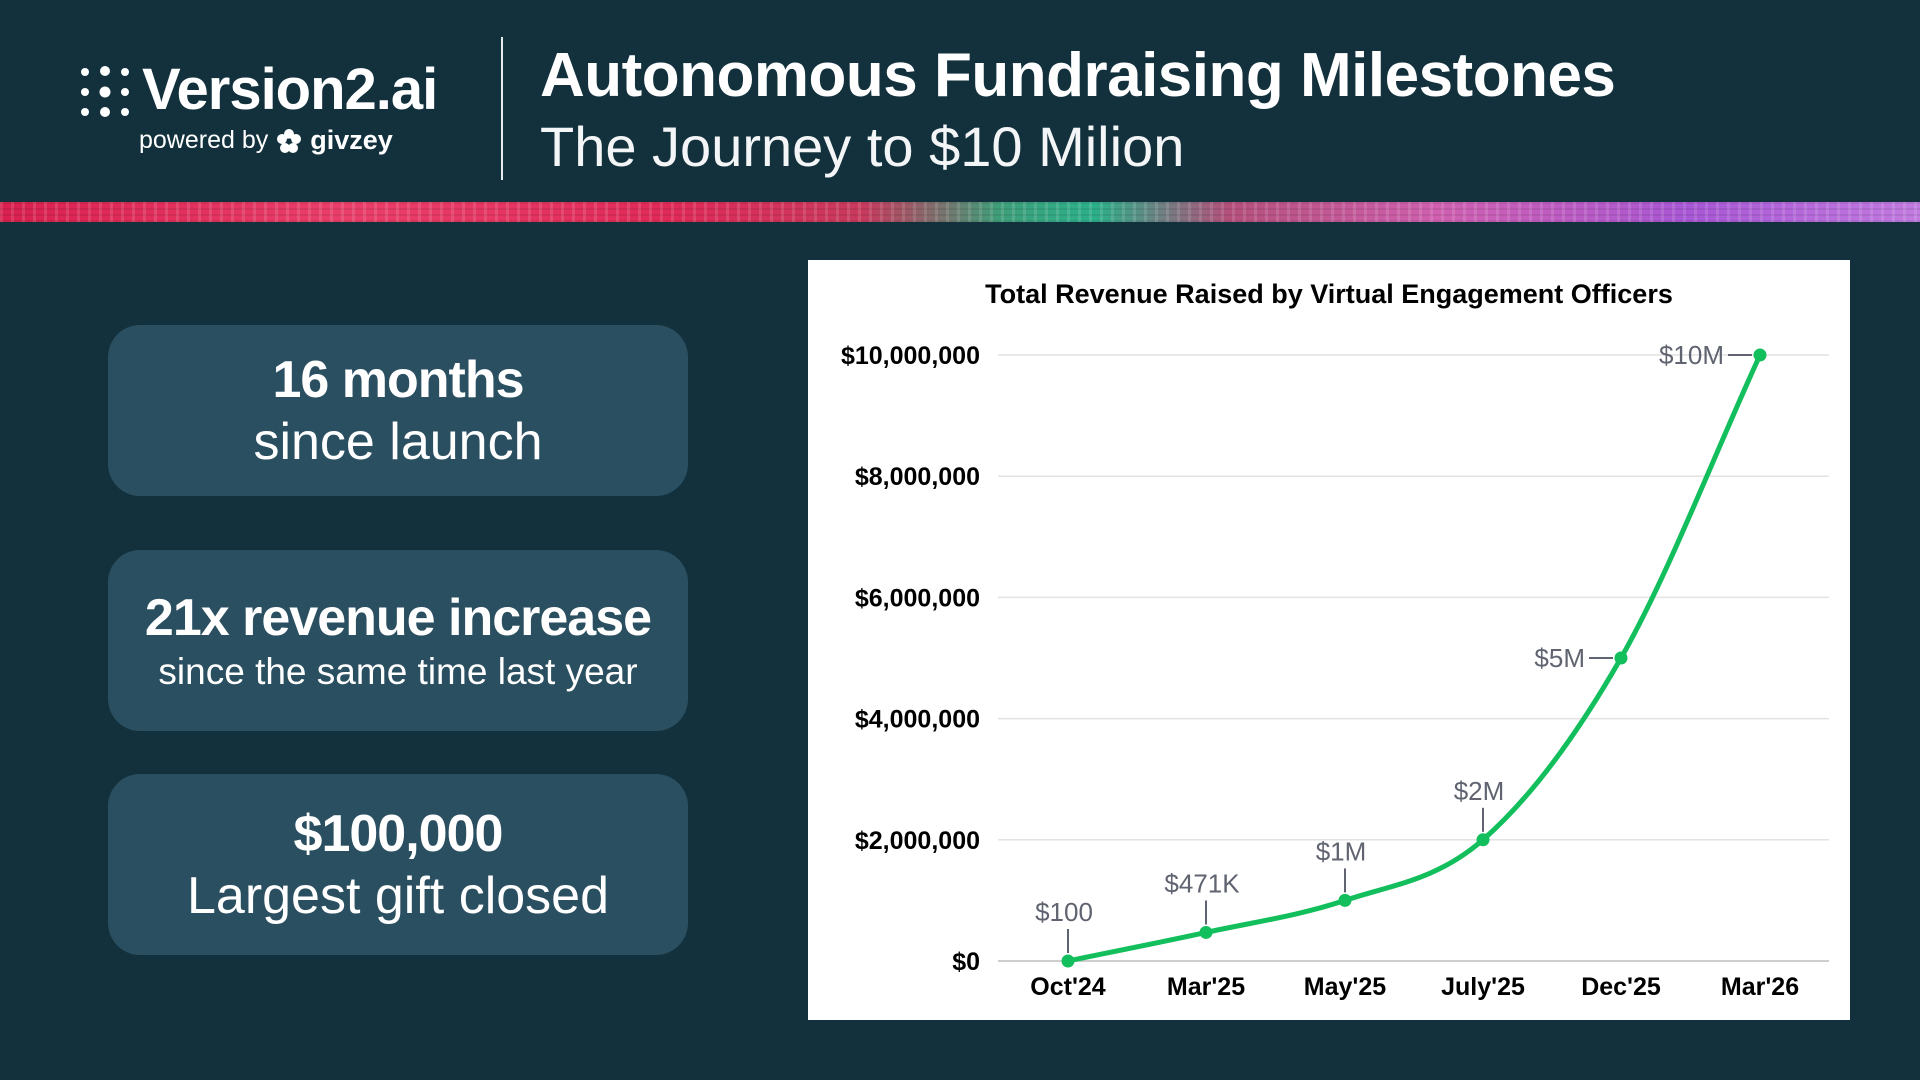 The image size is (1920, 1080). Describe the element at coordinates (398, 441) in the screenshot. I see `stat-caption: since launch` at that location.